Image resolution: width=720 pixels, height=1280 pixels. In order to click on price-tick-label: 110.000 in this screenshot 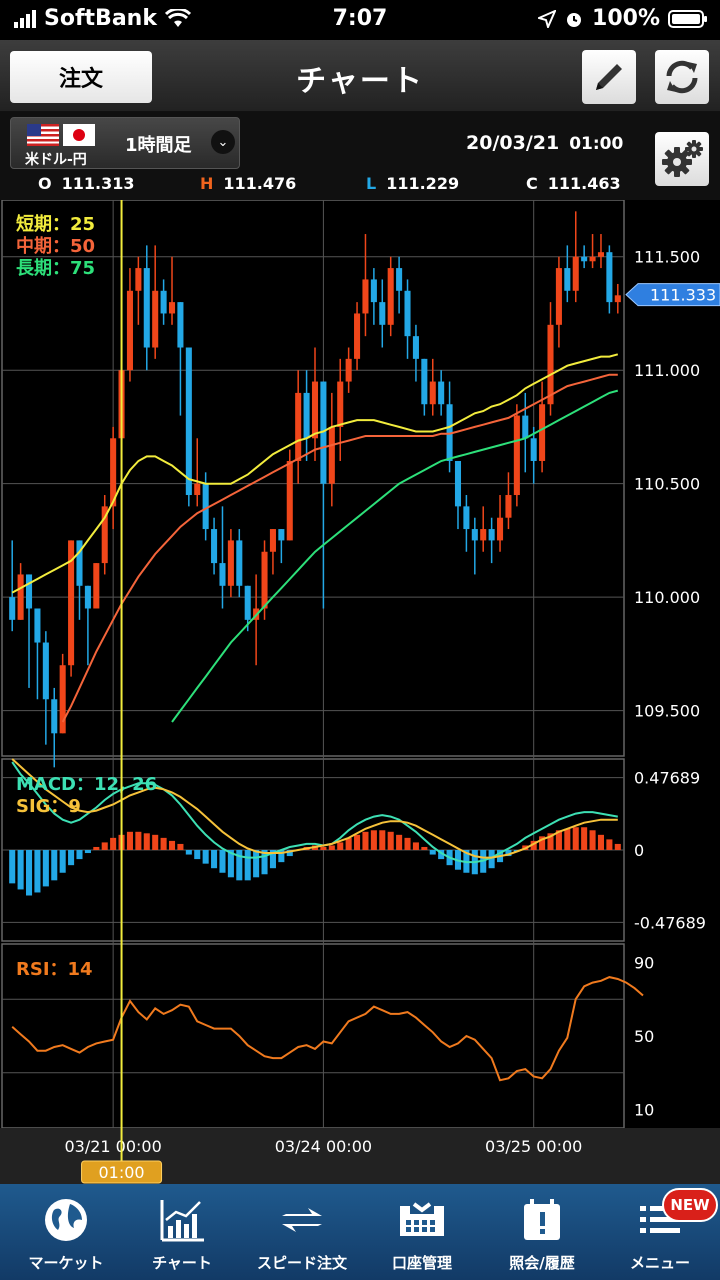, I will do `click(667, 597)`.